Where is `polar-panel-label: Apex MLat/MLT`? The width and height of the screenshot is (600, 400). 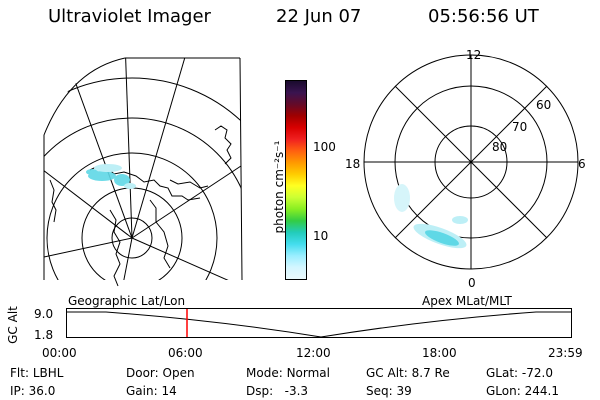 polar-panel-label: Apex MLat/MLT is located at coordinates (467, 301).